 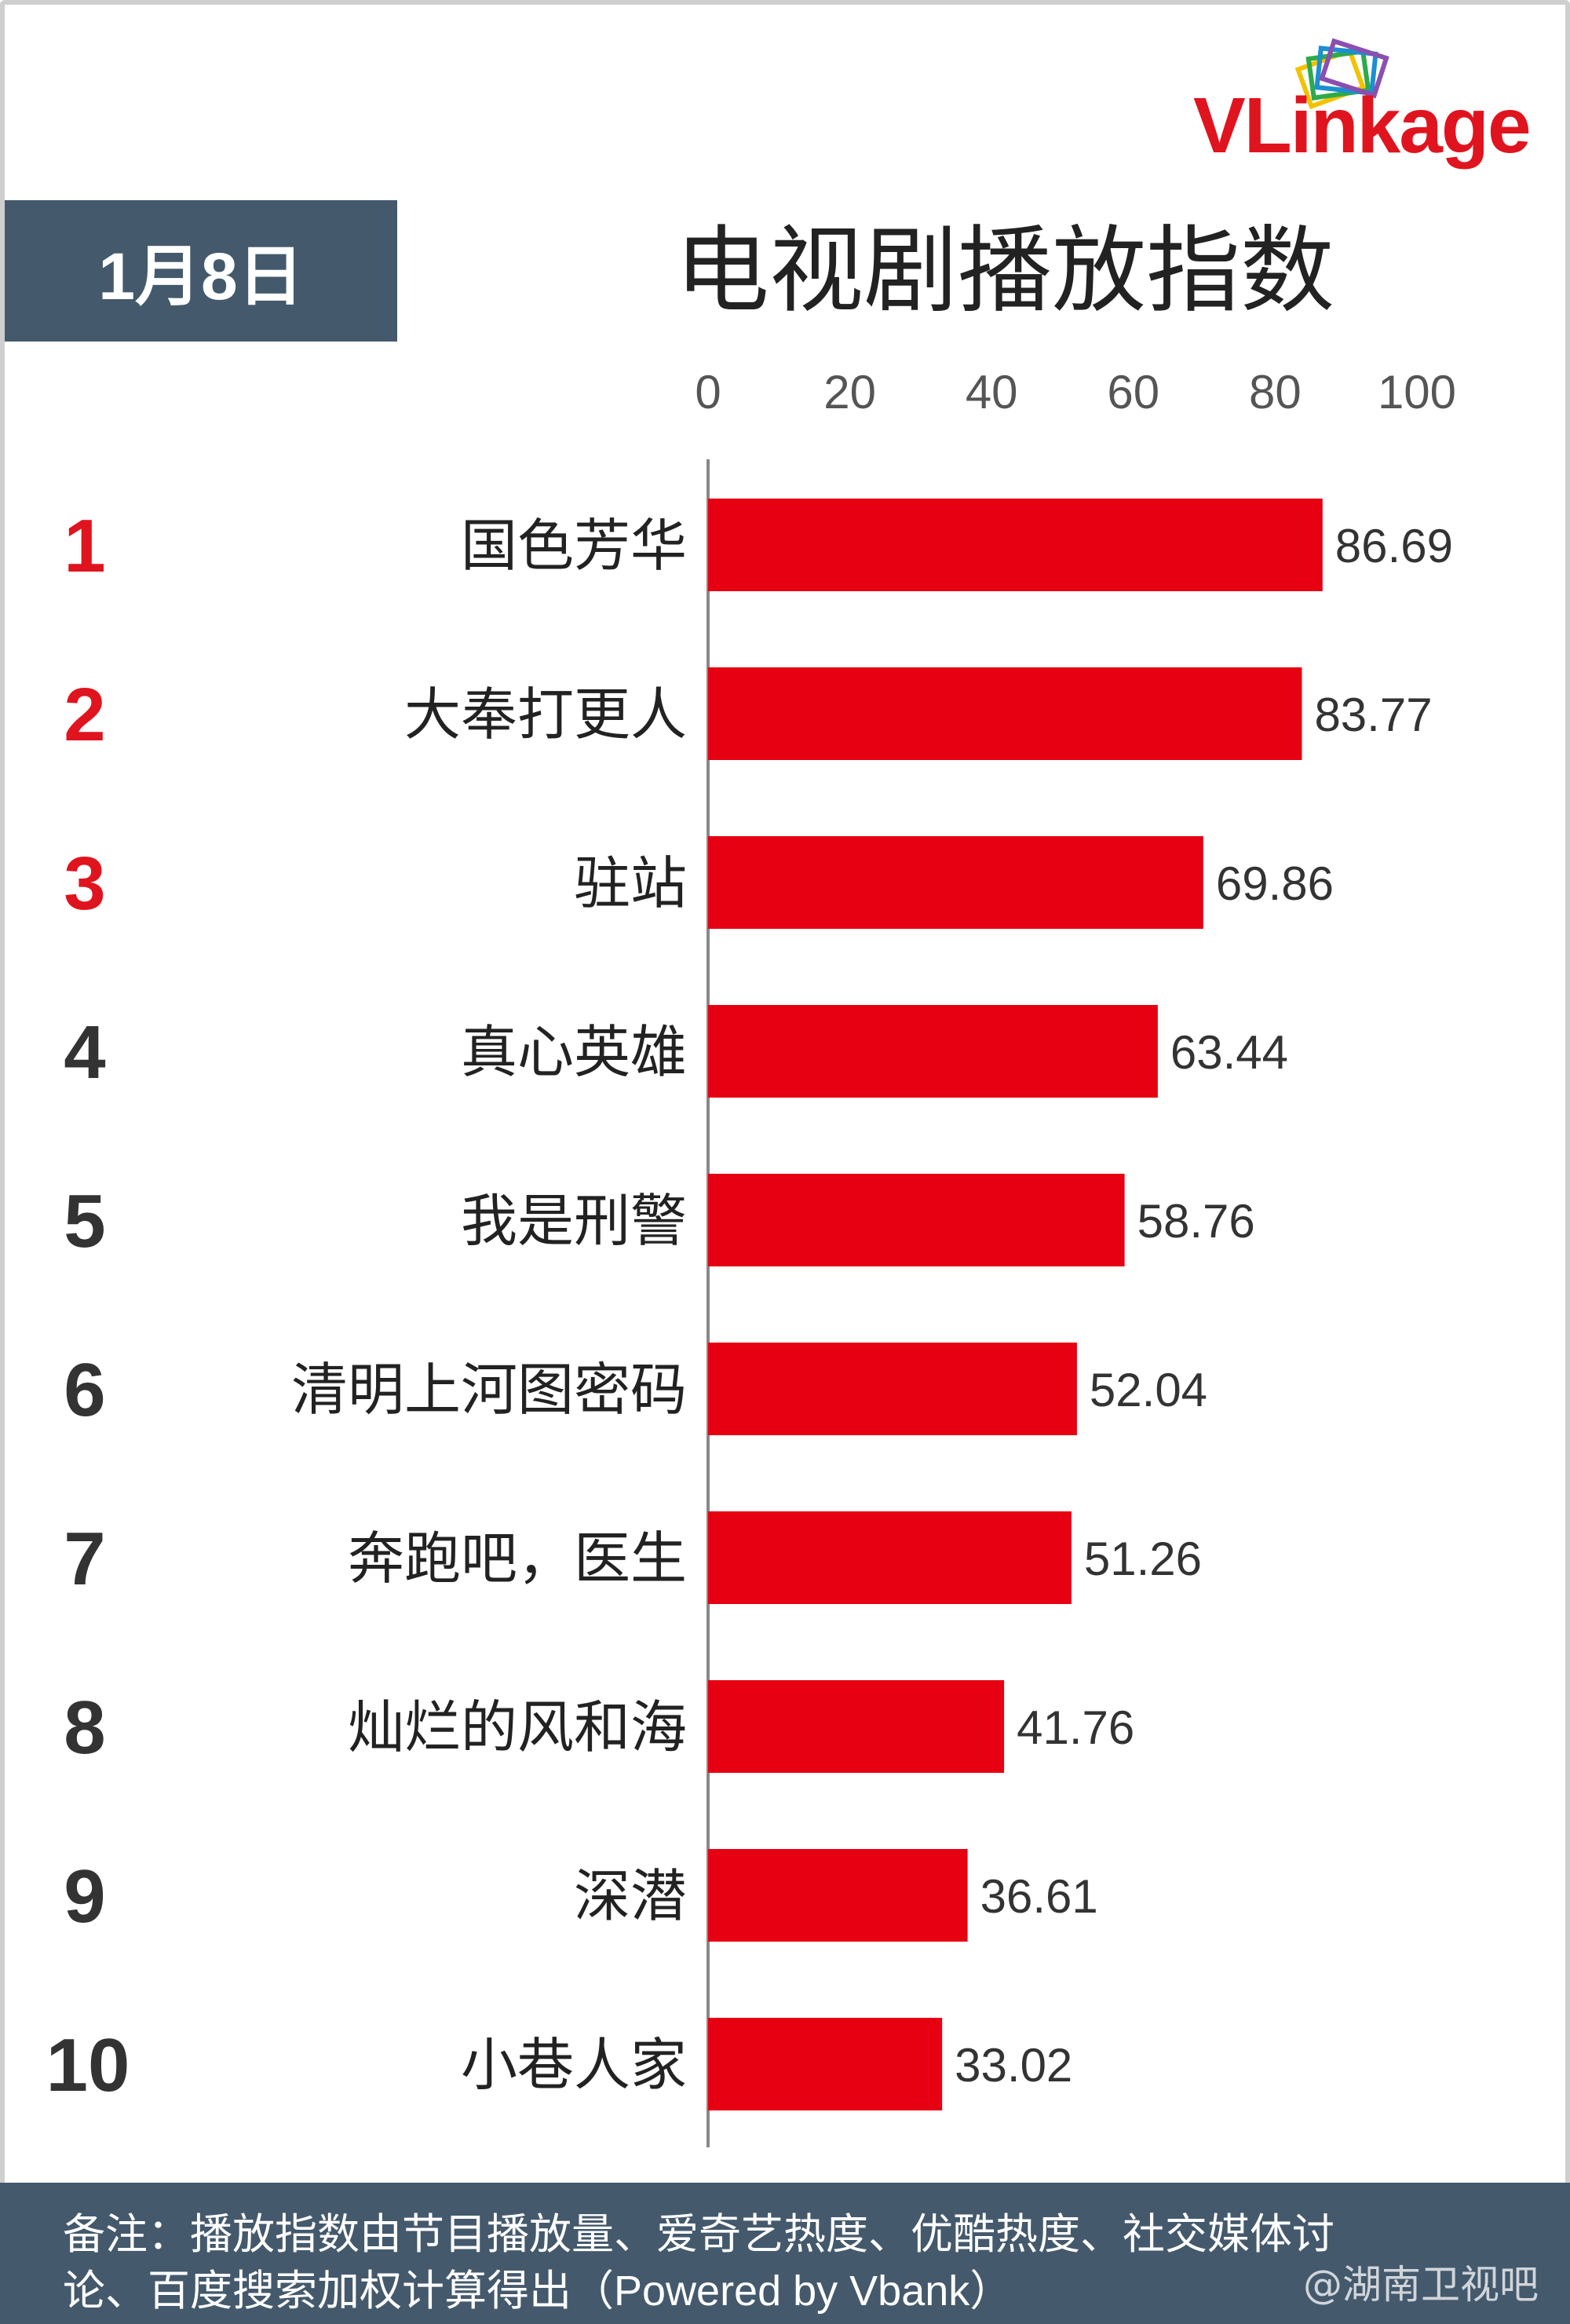 I want to click on category-label: 真心英雄, so click(x=574, y=1052).